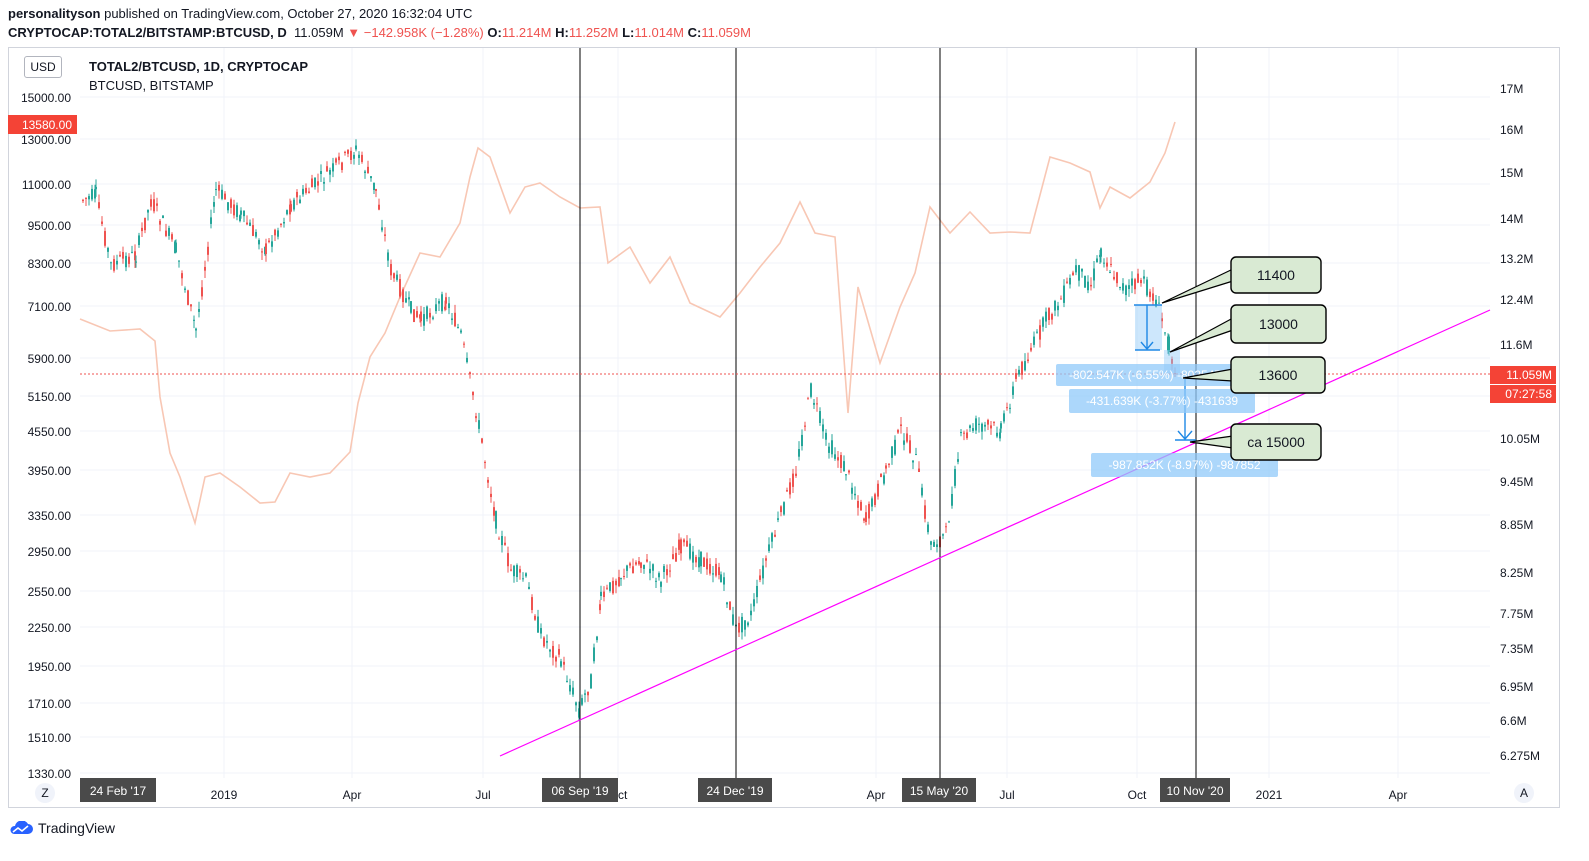  What do you see at coordinates (579, 791) in the screenshot?
I see `time-marker-label: 06 Sep '19` at bounding box center [579, 791].